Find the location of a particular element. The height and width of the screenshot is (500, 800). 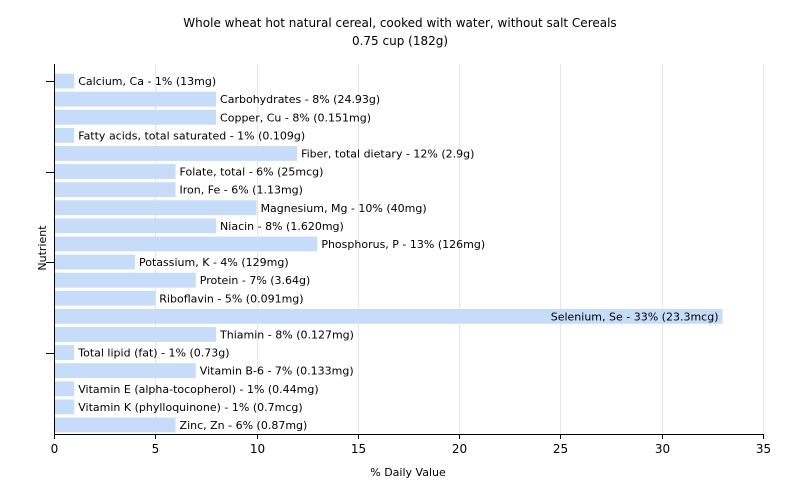

bar-label: Vitamin K (phylloquinone) - 1% (0.7mcg) is located at coordinates (190, 407).